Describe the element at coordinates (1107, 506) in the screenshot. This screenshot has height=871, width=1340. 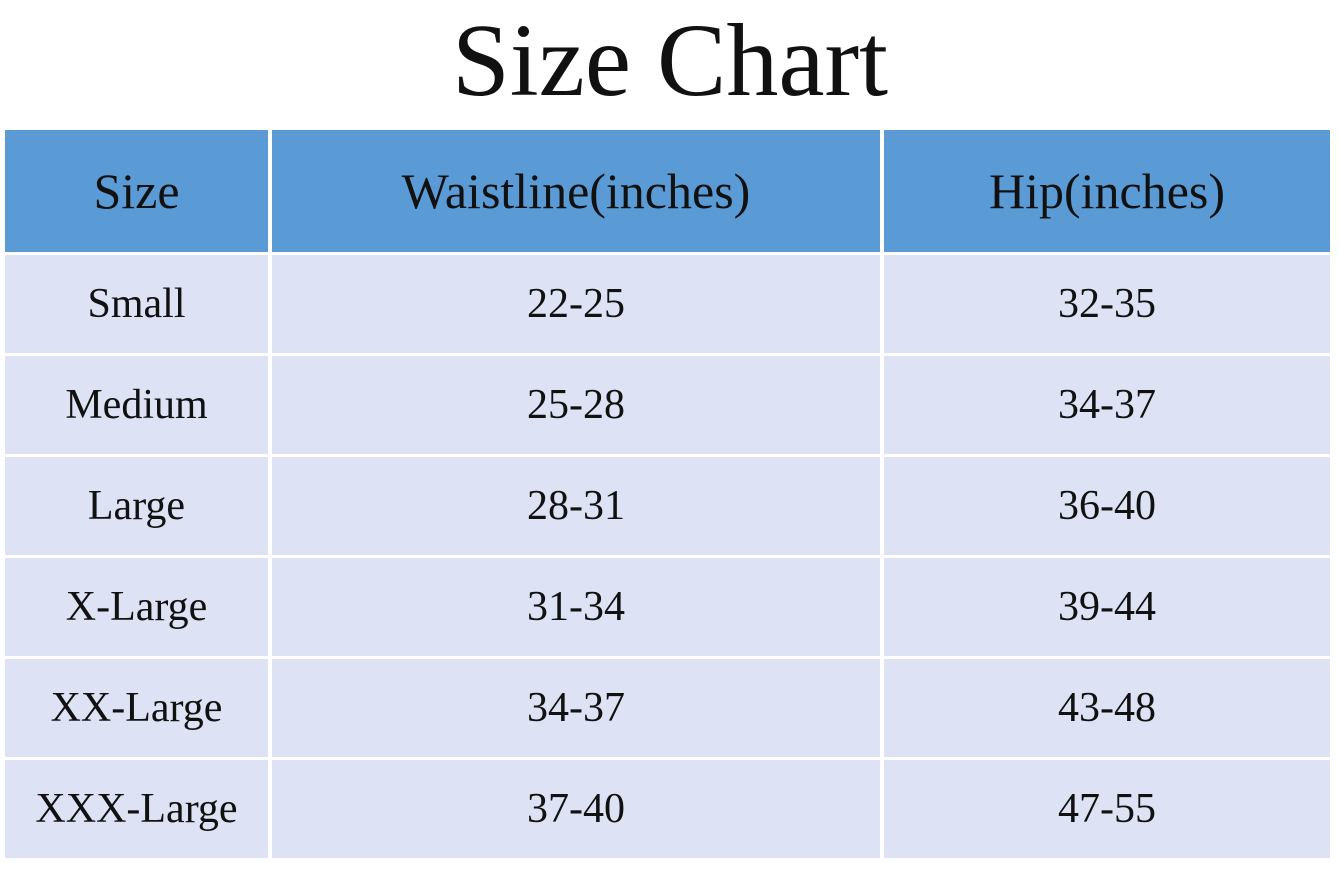
I see `table-cell: 36-40` at that location.